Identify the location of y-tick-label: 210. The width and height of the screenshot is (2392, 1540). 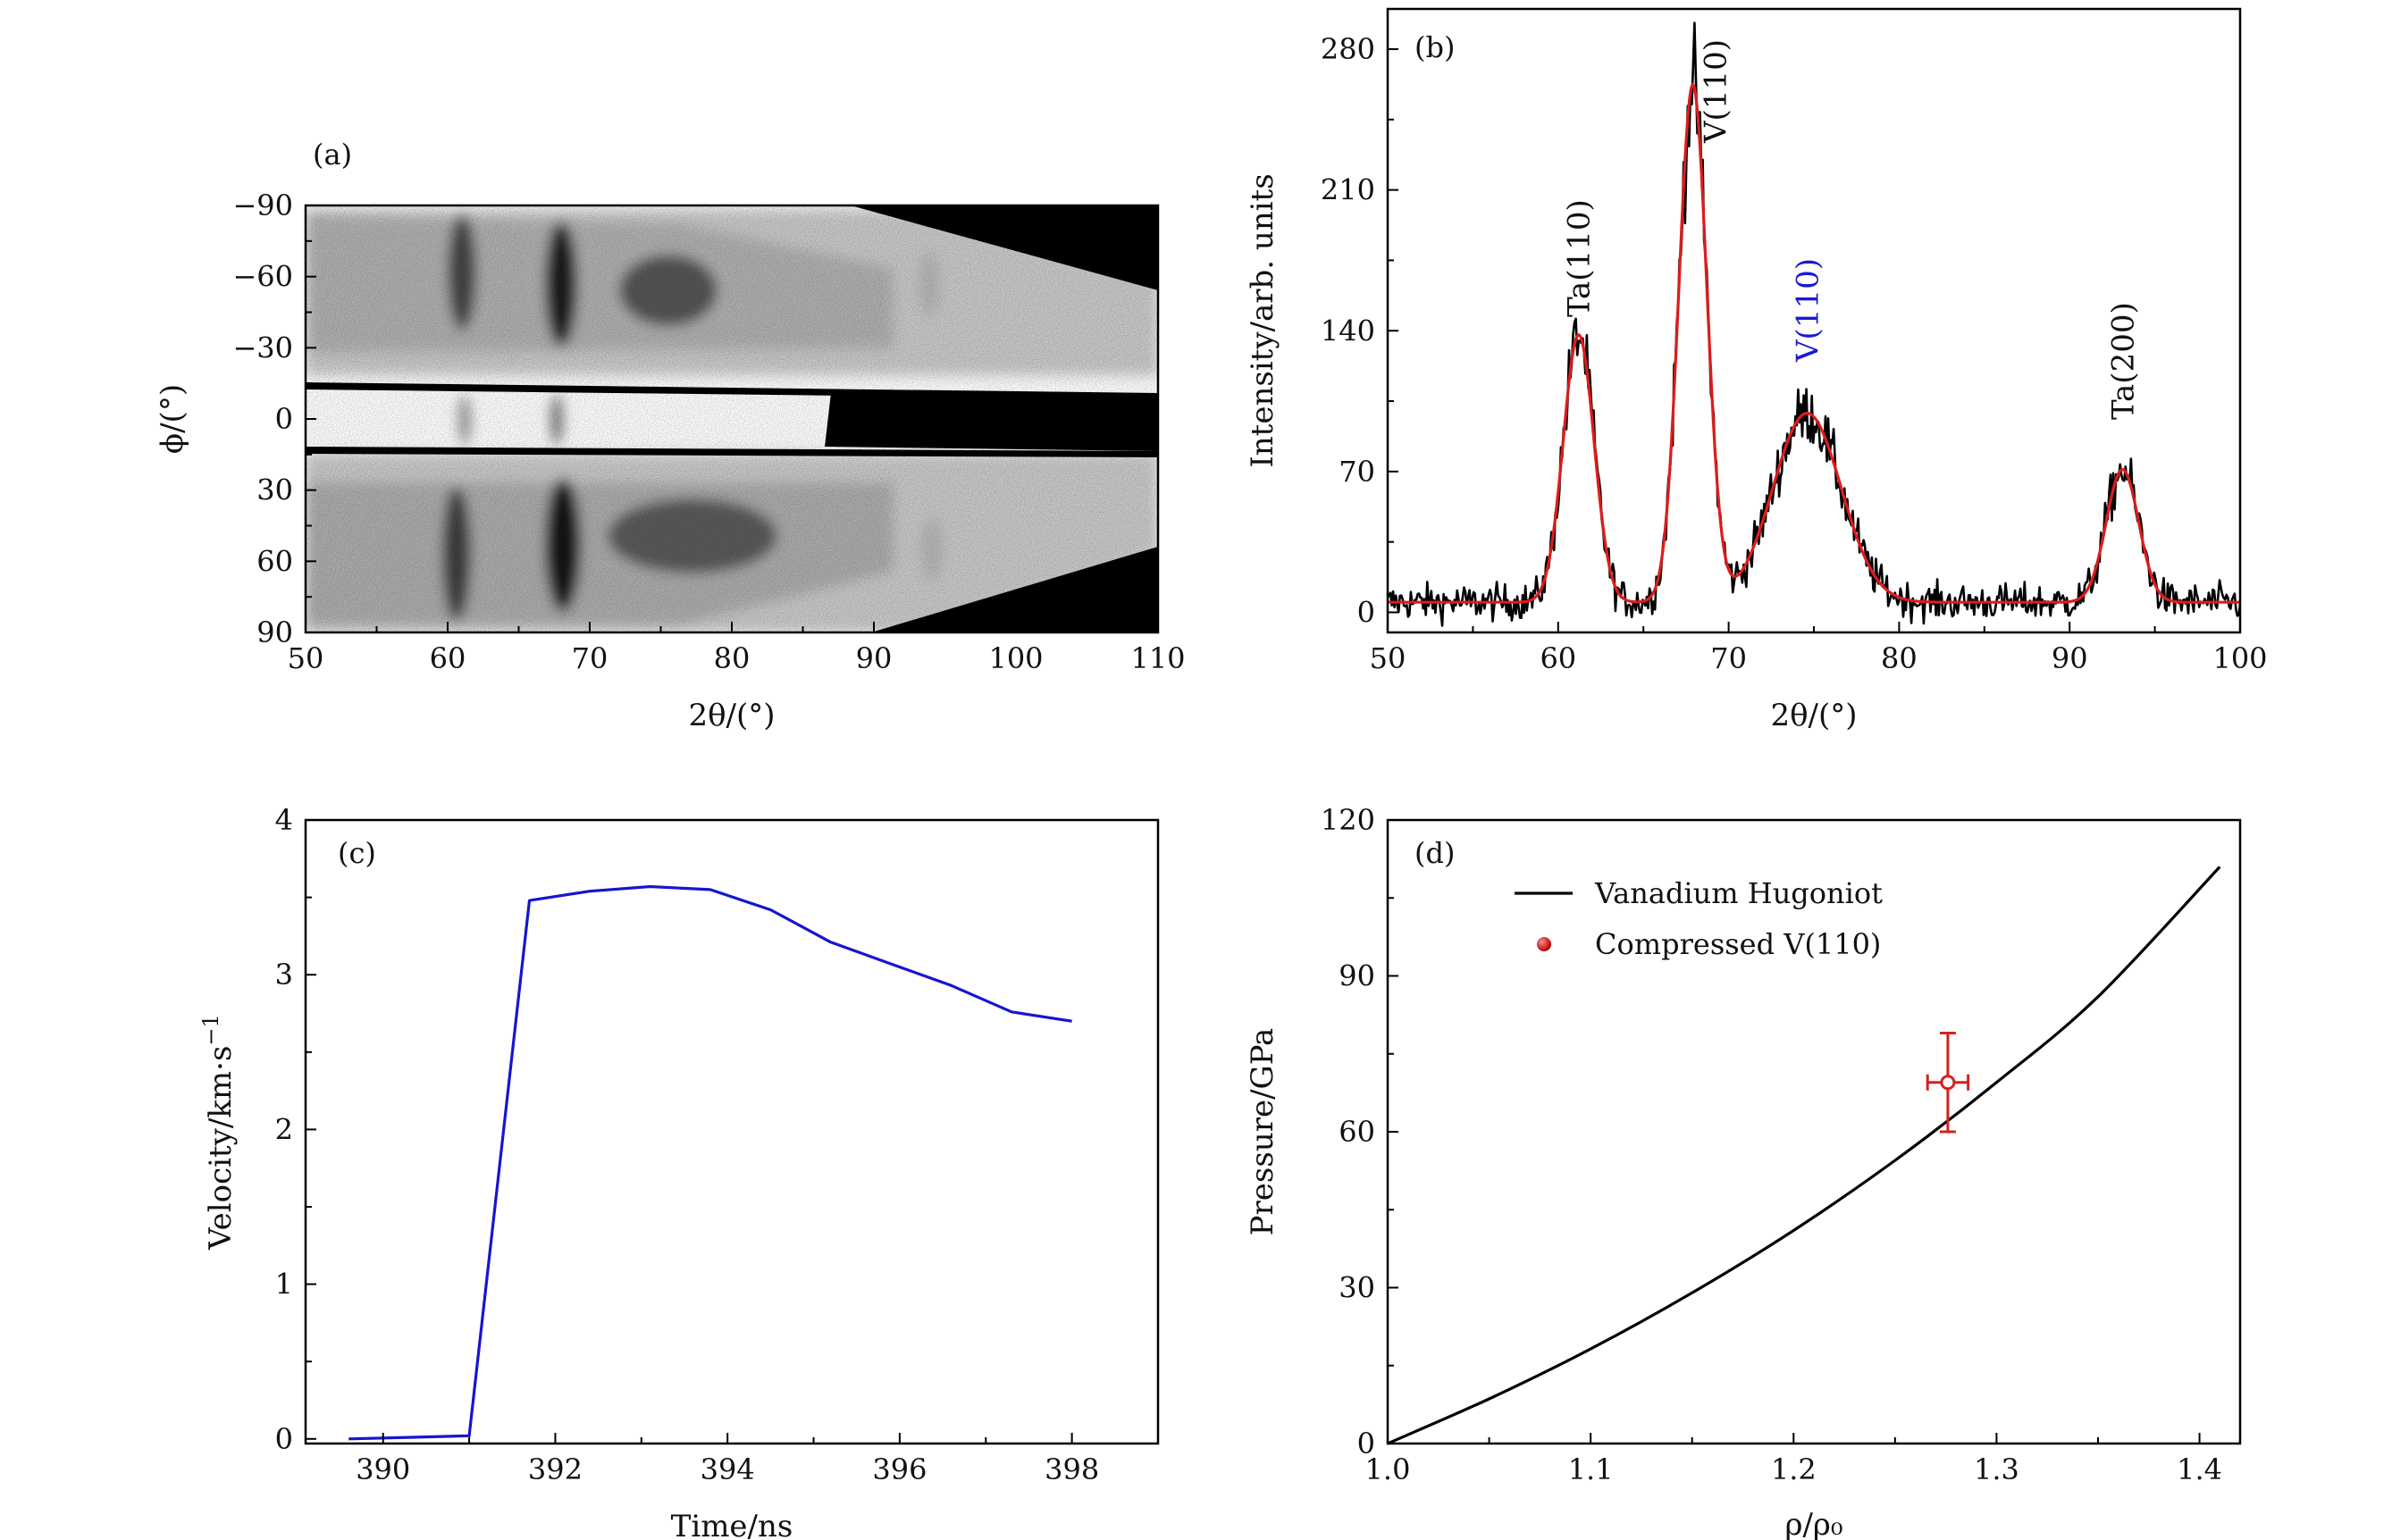
(1348, 190).